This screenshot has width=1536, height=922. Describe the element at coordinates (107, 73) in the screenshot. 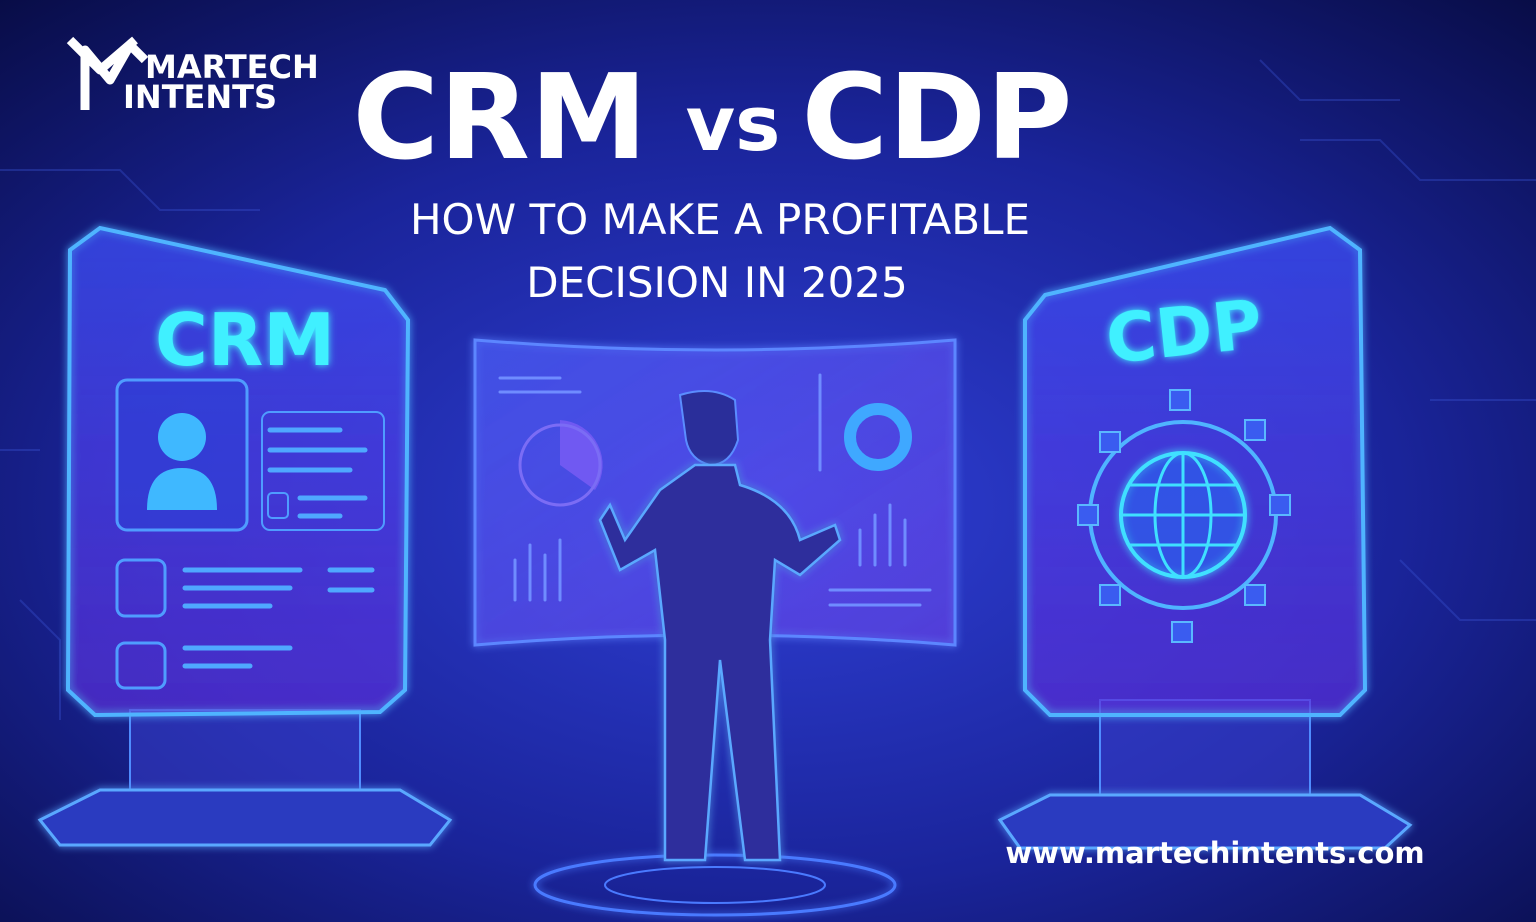

I see `logo-mark` at that location.